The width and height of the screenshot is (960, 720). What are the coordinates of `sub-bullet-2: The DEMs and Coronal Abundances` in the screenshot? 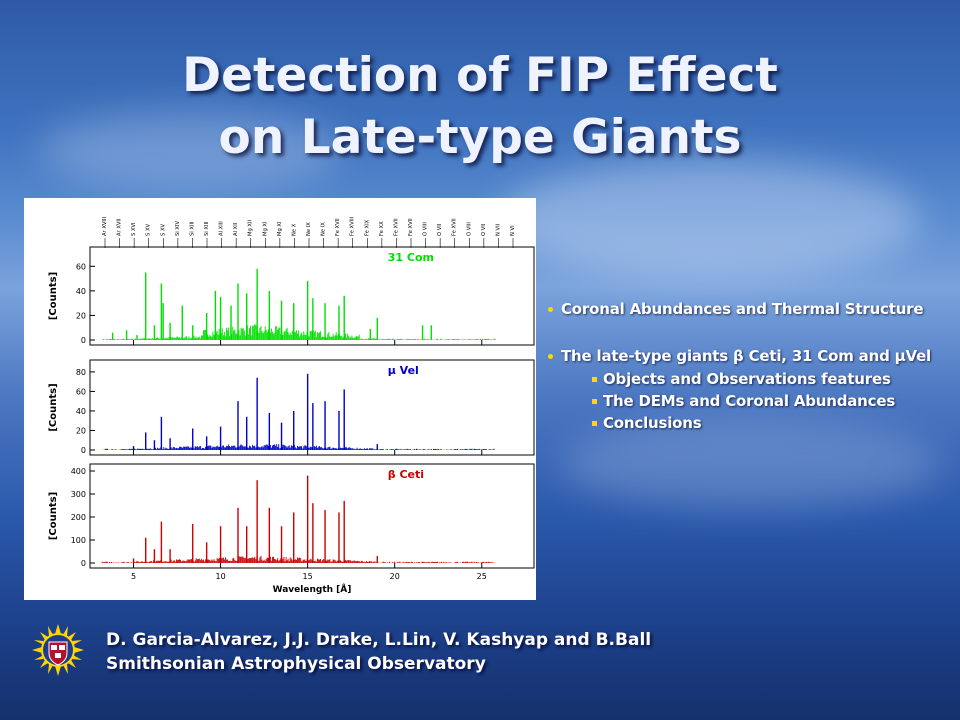 It's located at (743, 401).